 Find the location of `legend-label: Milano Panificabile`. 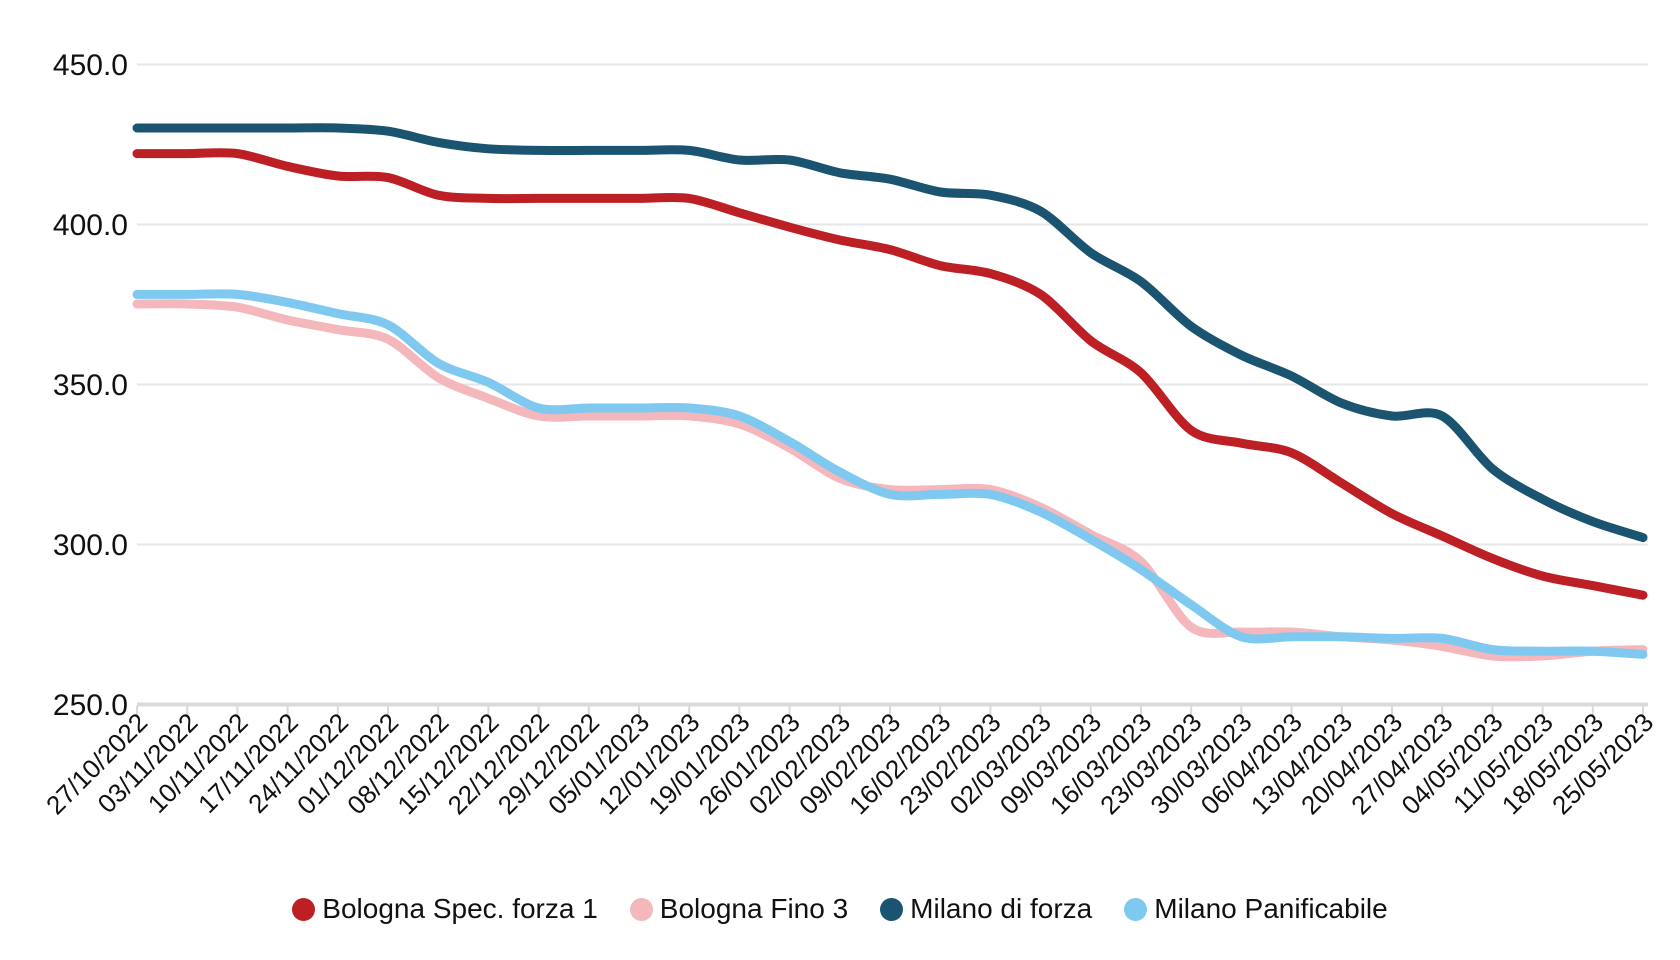

legend-label: Milano Panificabile is located at coordinates (1271, 908).